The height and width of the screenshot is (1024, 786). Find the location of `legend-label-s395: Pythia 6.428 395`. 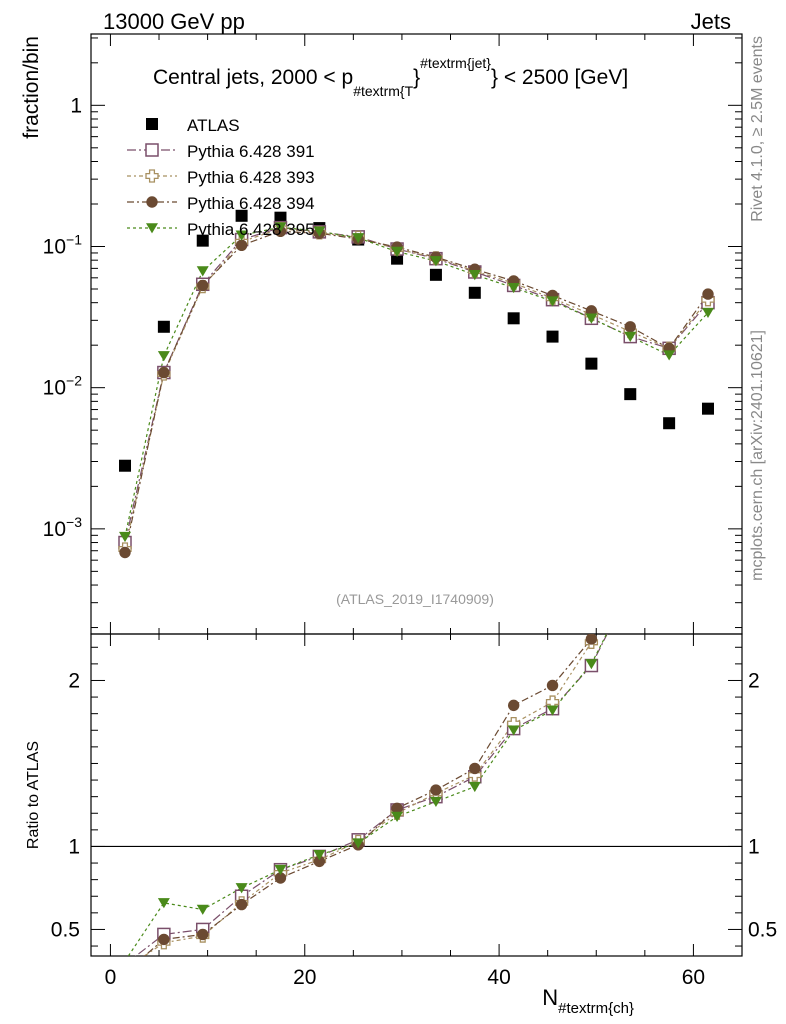

legend-label-s395: Pythia 6.428 395 is located at coordinates (251, 229).